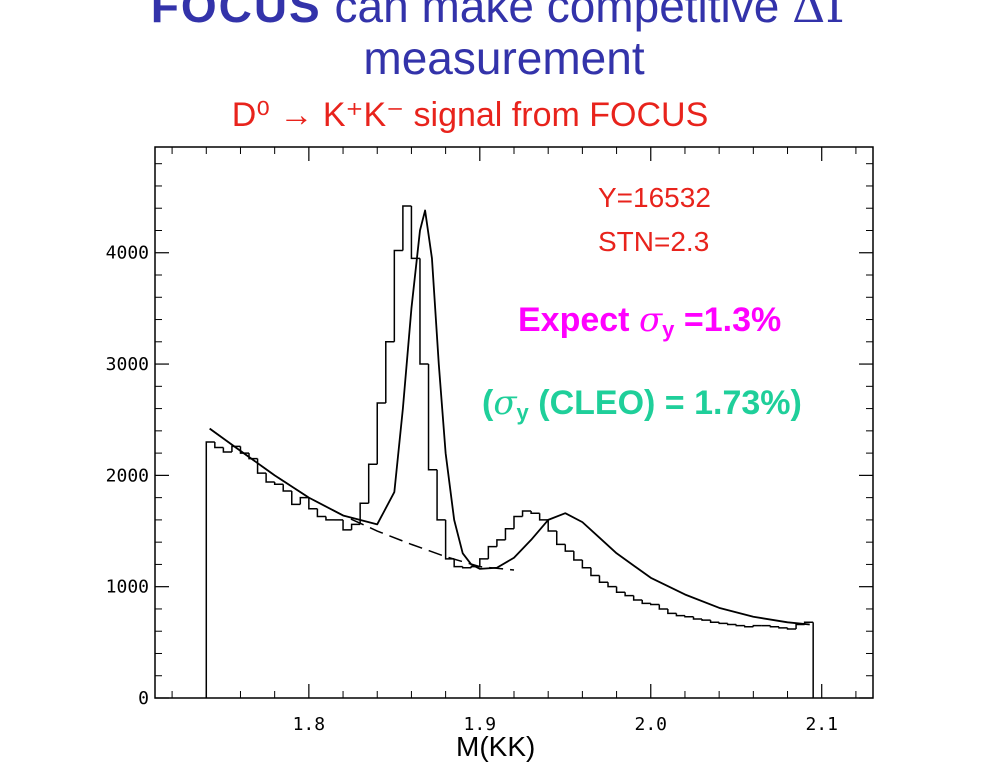  What do you see at coordinates (127, 475) in the screenshot?
I see `y-tick-label: 2000` at bounding box center [127, 475].